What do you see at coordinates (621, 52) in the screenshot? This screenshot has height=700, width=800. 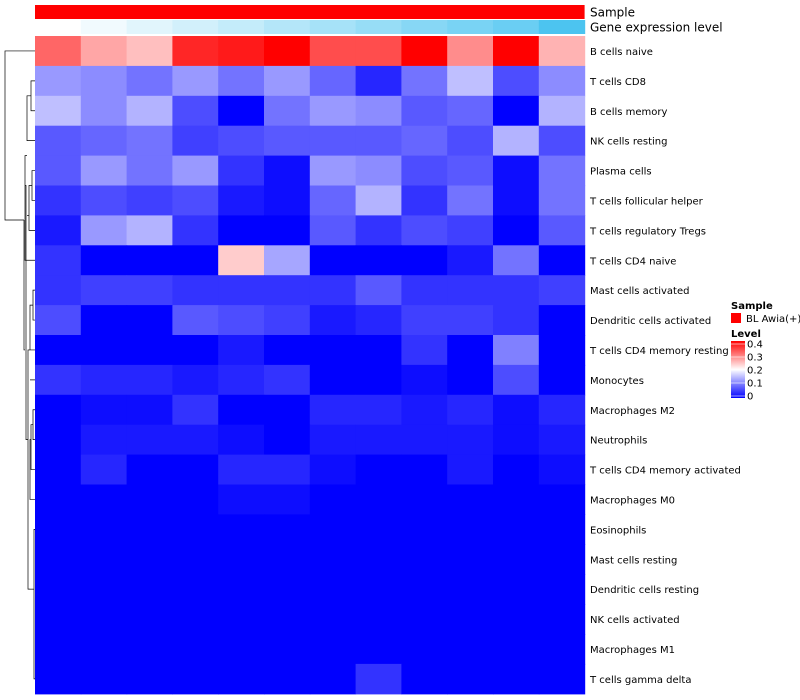 I see `row-label: B cells naive` at bounding box center [621, 52].